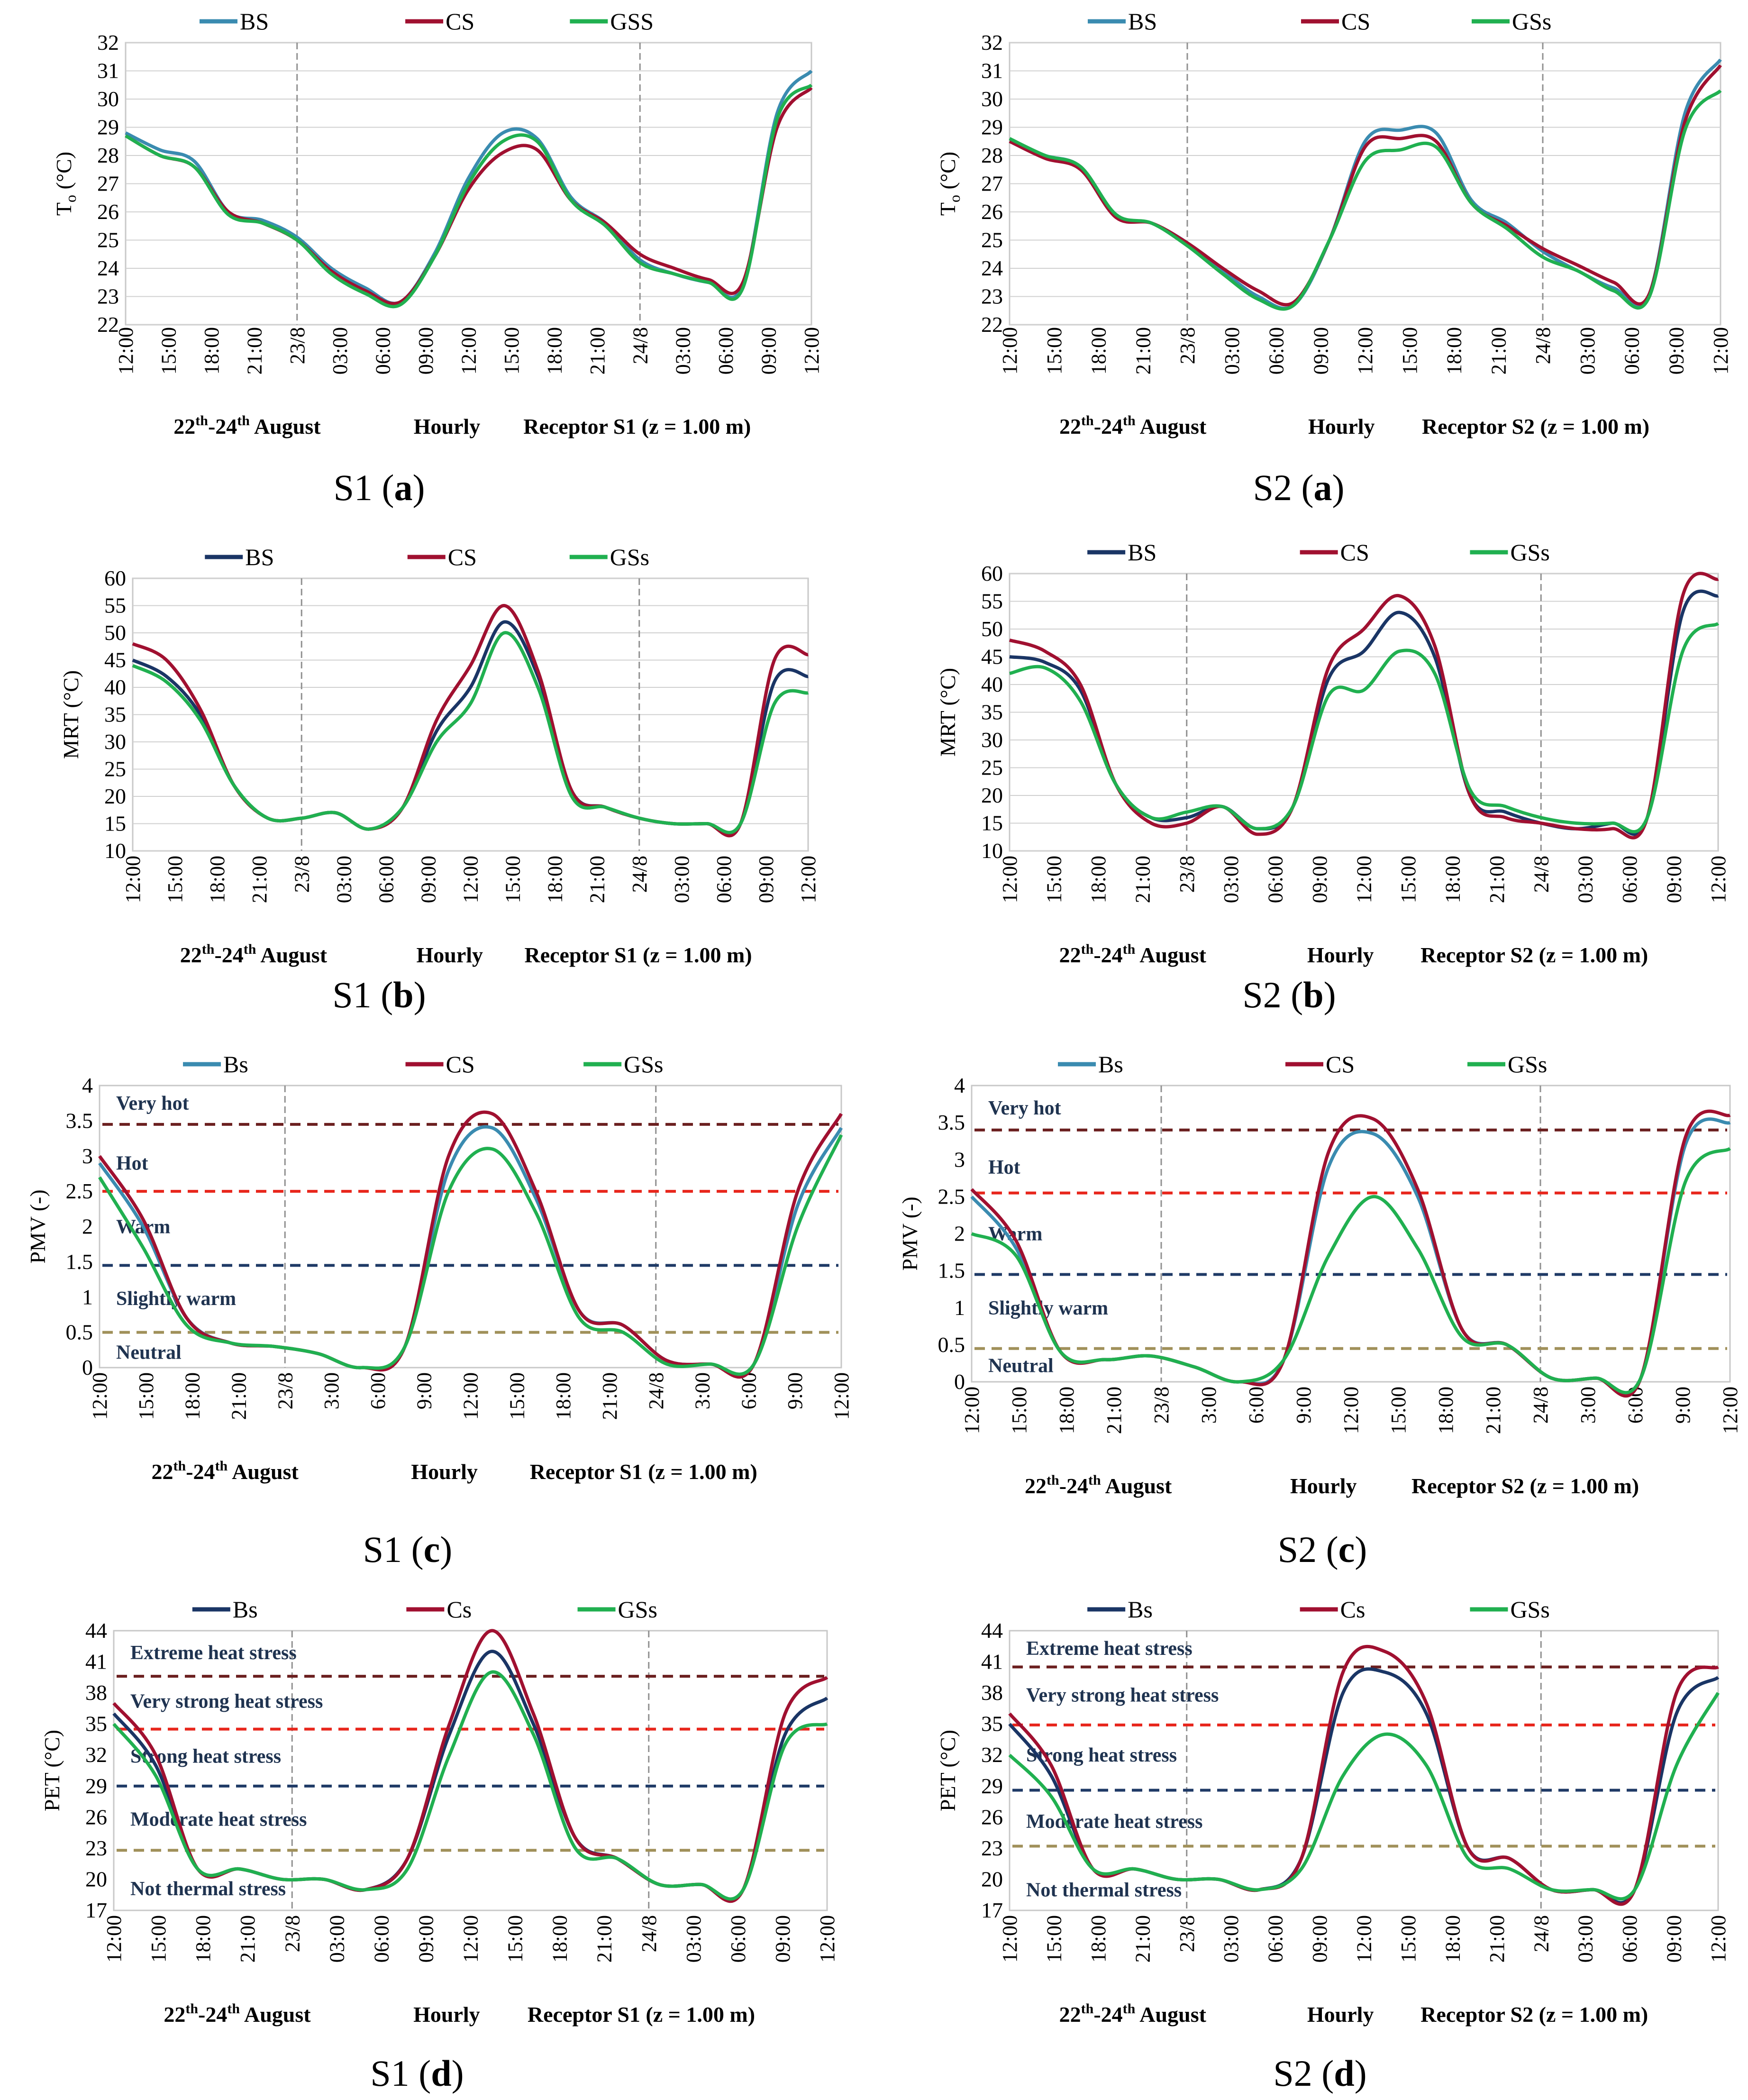 The height and width of the screenshot is (2100, 1748). What do you see at coordinates (108, 184) in the screenshot?
I see `y-tick-label: 27` at bounding box center [108, 184].